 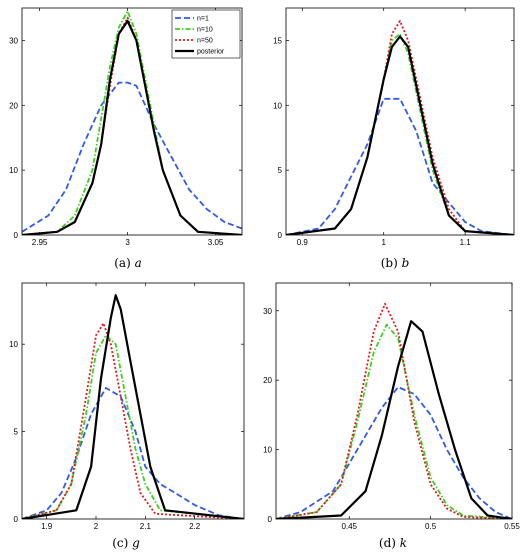 I want to click on legend: n=1 n=10 n=50 posterior, so click(x=206, y=34).